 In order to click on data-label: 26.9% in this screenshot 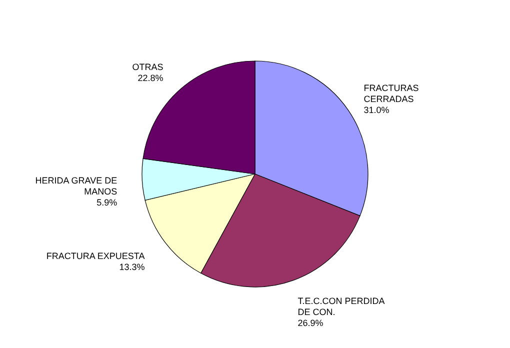, I will do `click(311, 323)`.